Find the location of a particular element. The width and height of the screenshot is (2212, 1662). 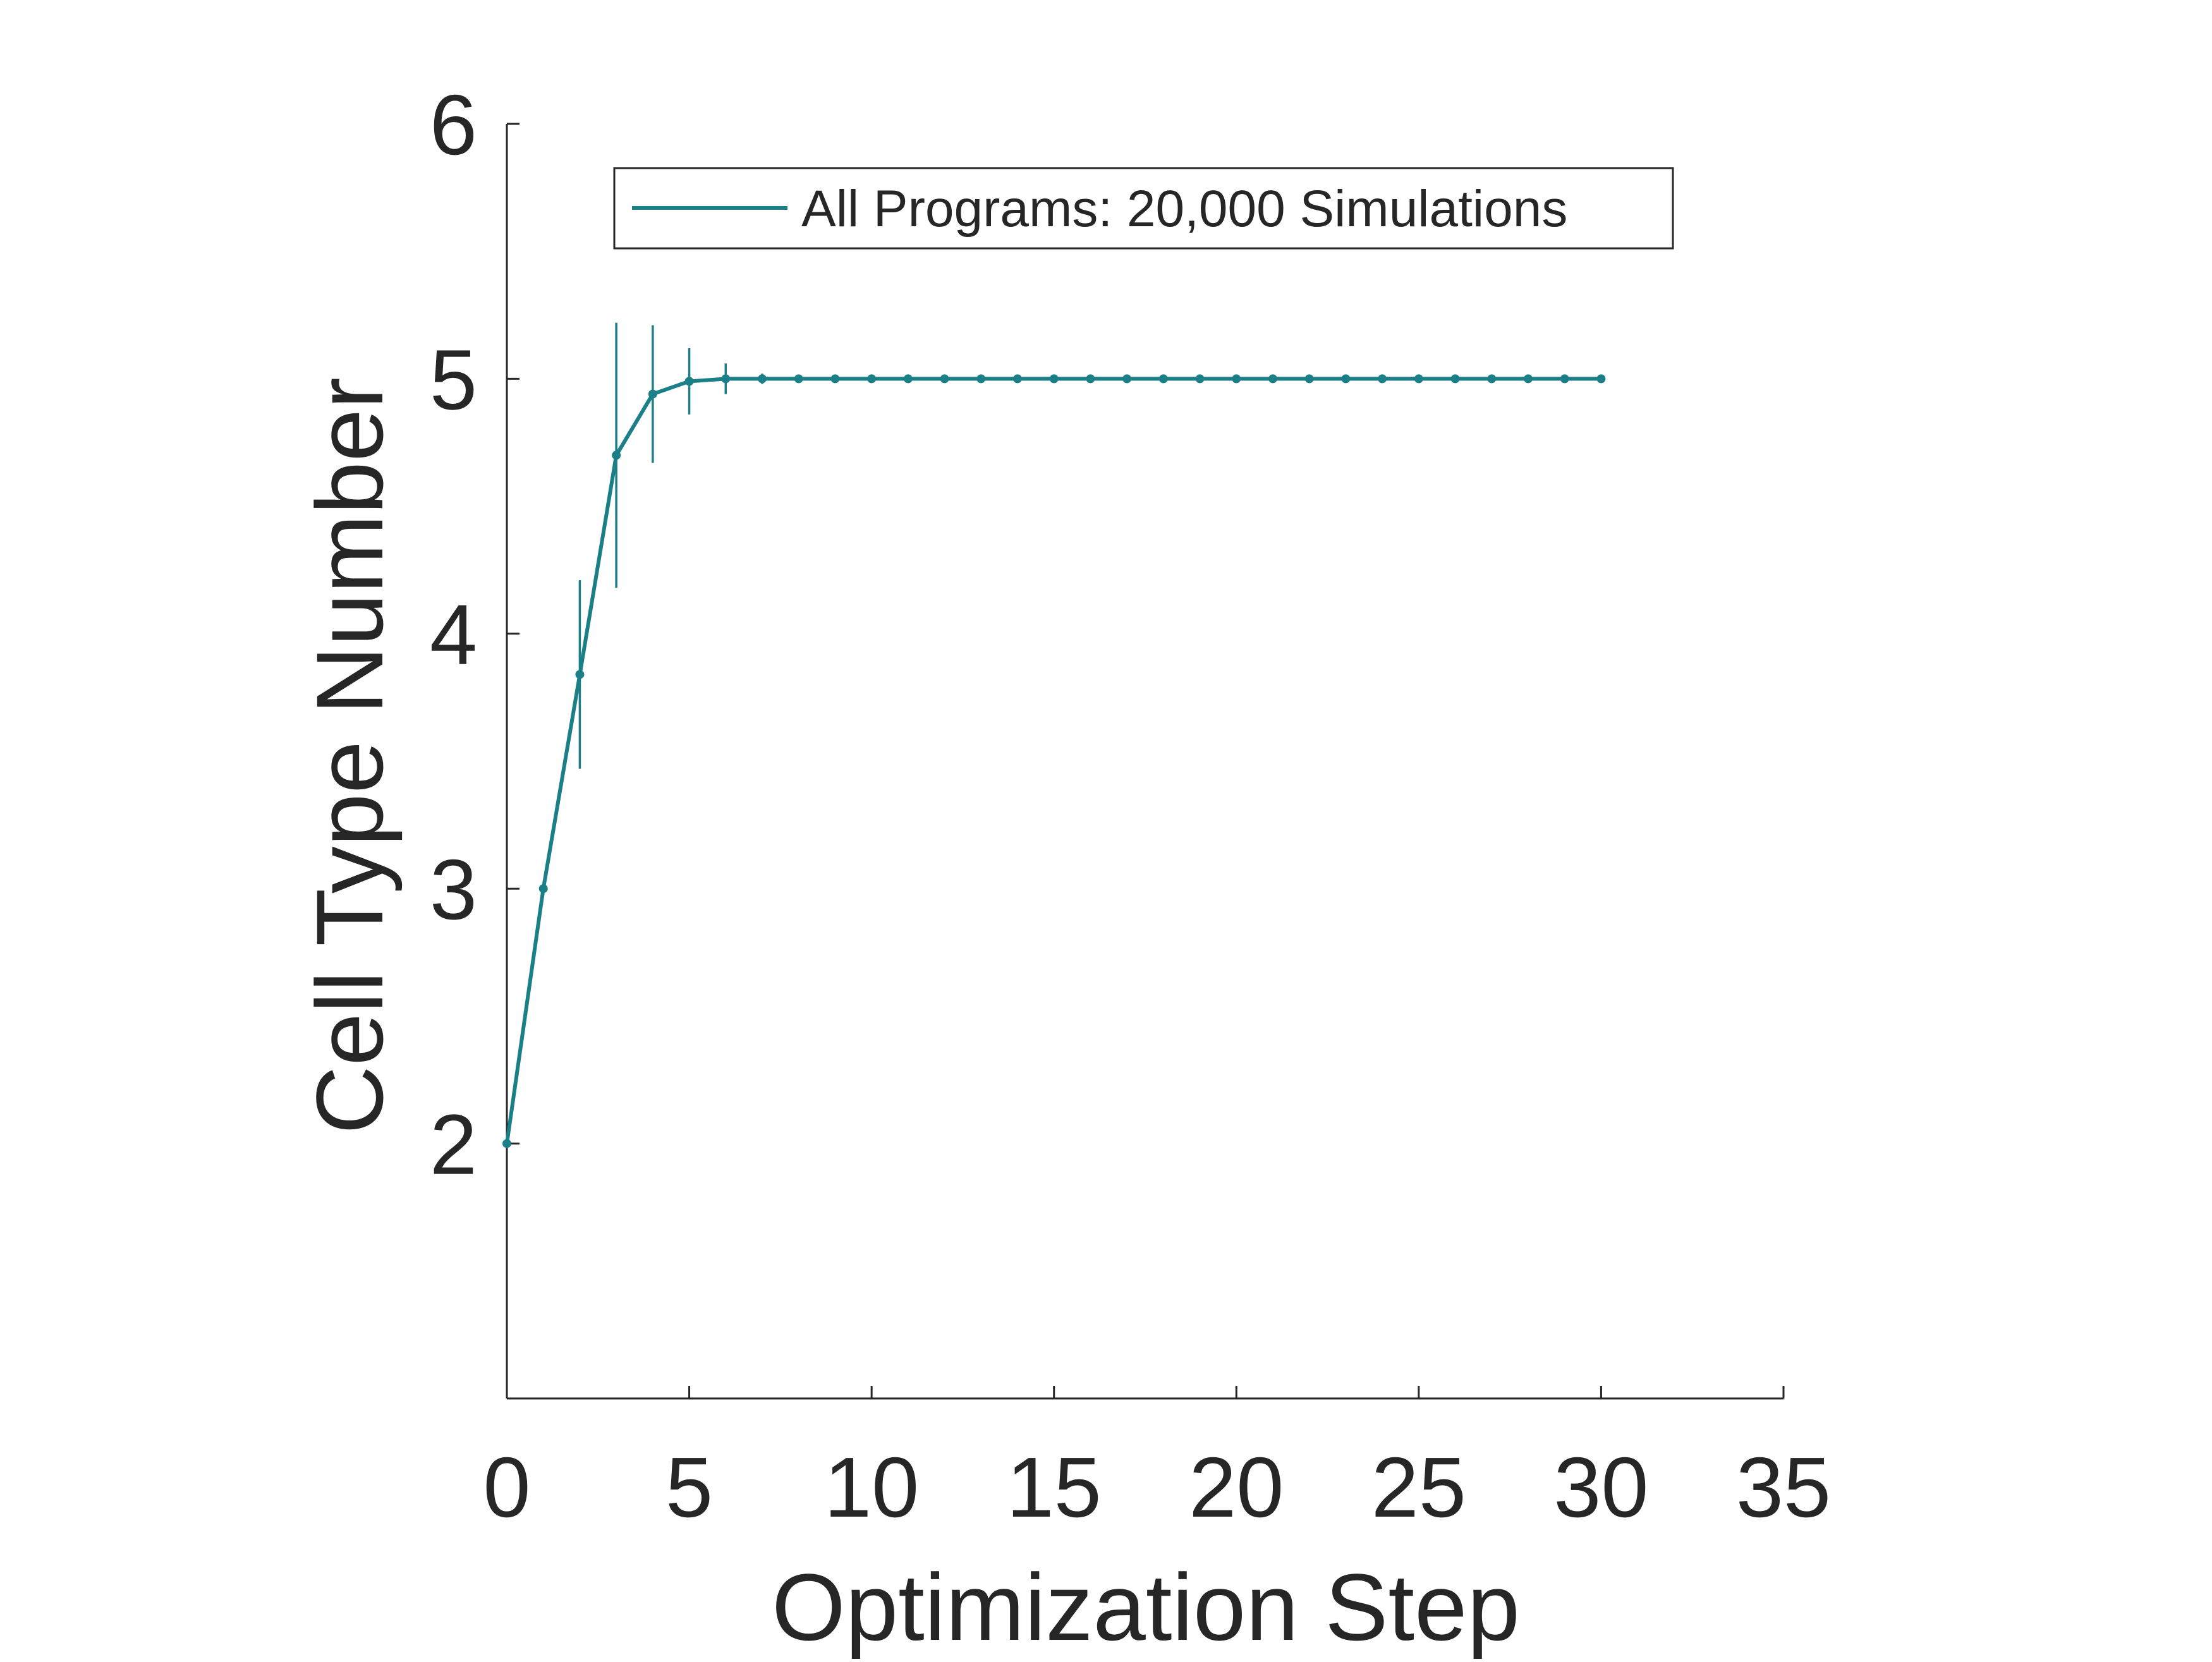

x-tick-label: 10 is located at coordinates (872, 1487).